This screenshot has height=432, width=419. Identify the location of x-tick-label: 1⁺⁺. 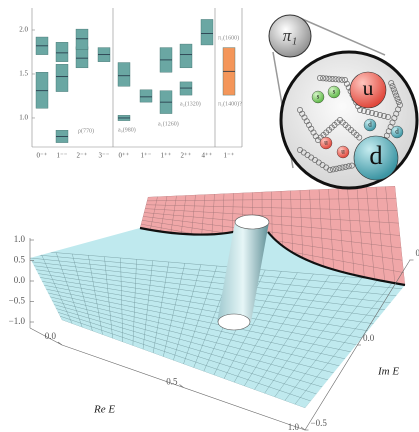
(166, 156).